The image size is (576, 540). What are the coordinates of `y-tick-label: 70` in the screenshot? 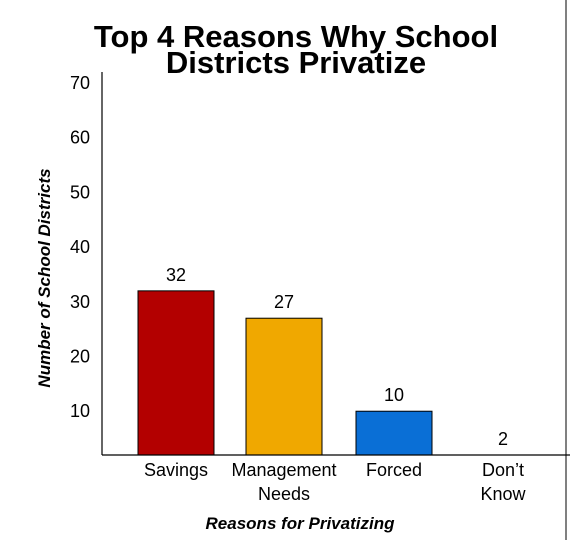 It's located at (80, 83).